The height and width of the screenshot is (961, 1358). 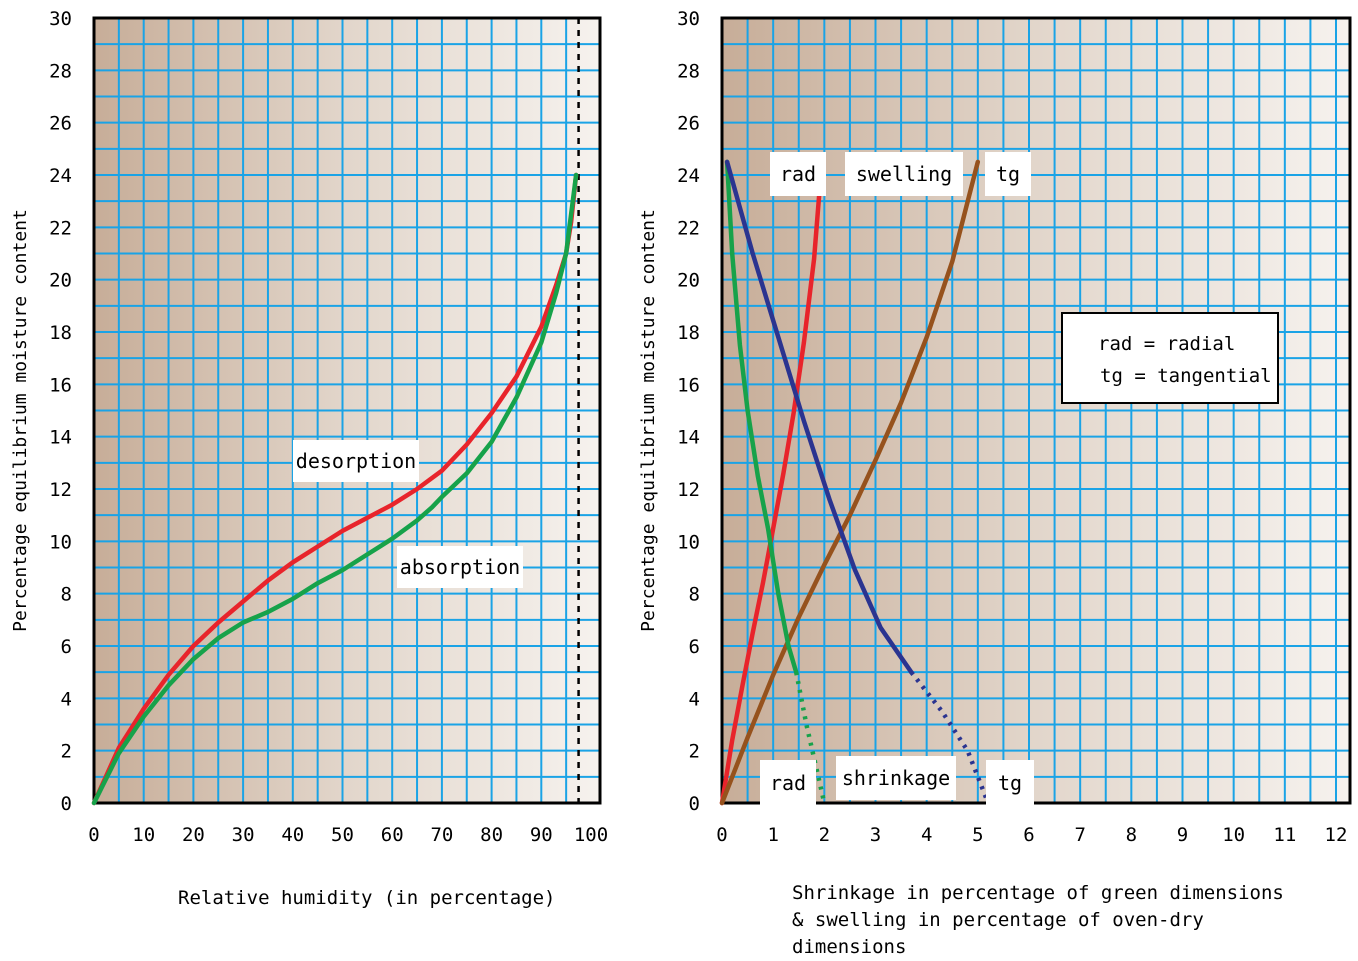 I want to click on label-tg-shrinkage: tg, so click(x=1010, y=783).